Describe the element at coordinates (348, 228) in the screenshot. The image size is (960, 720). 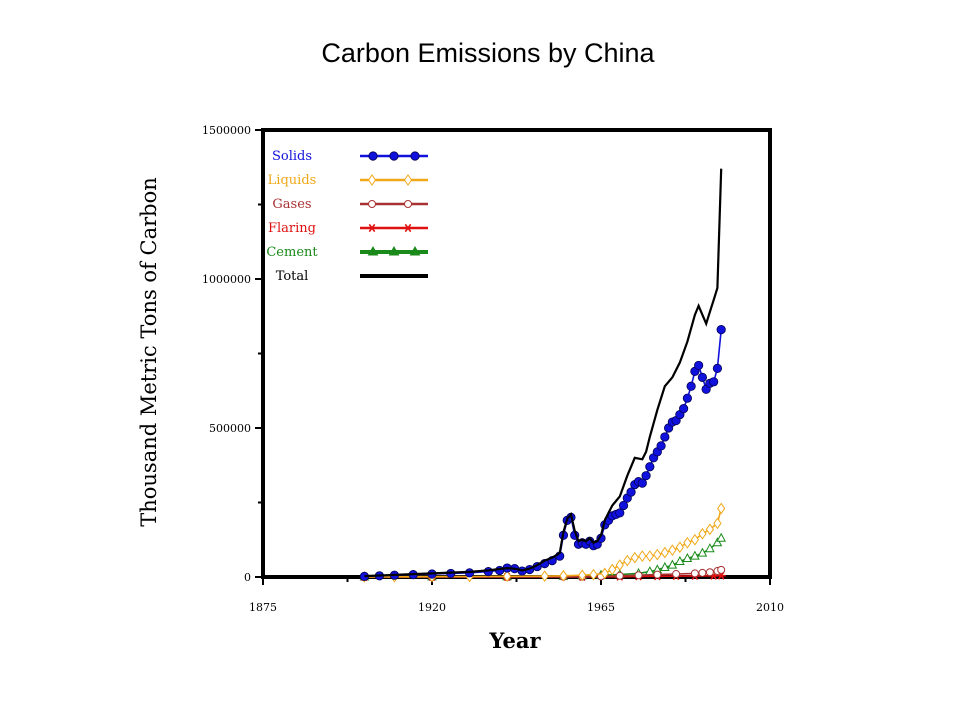
I see `legend-item-flaring: Flaring` at that location.